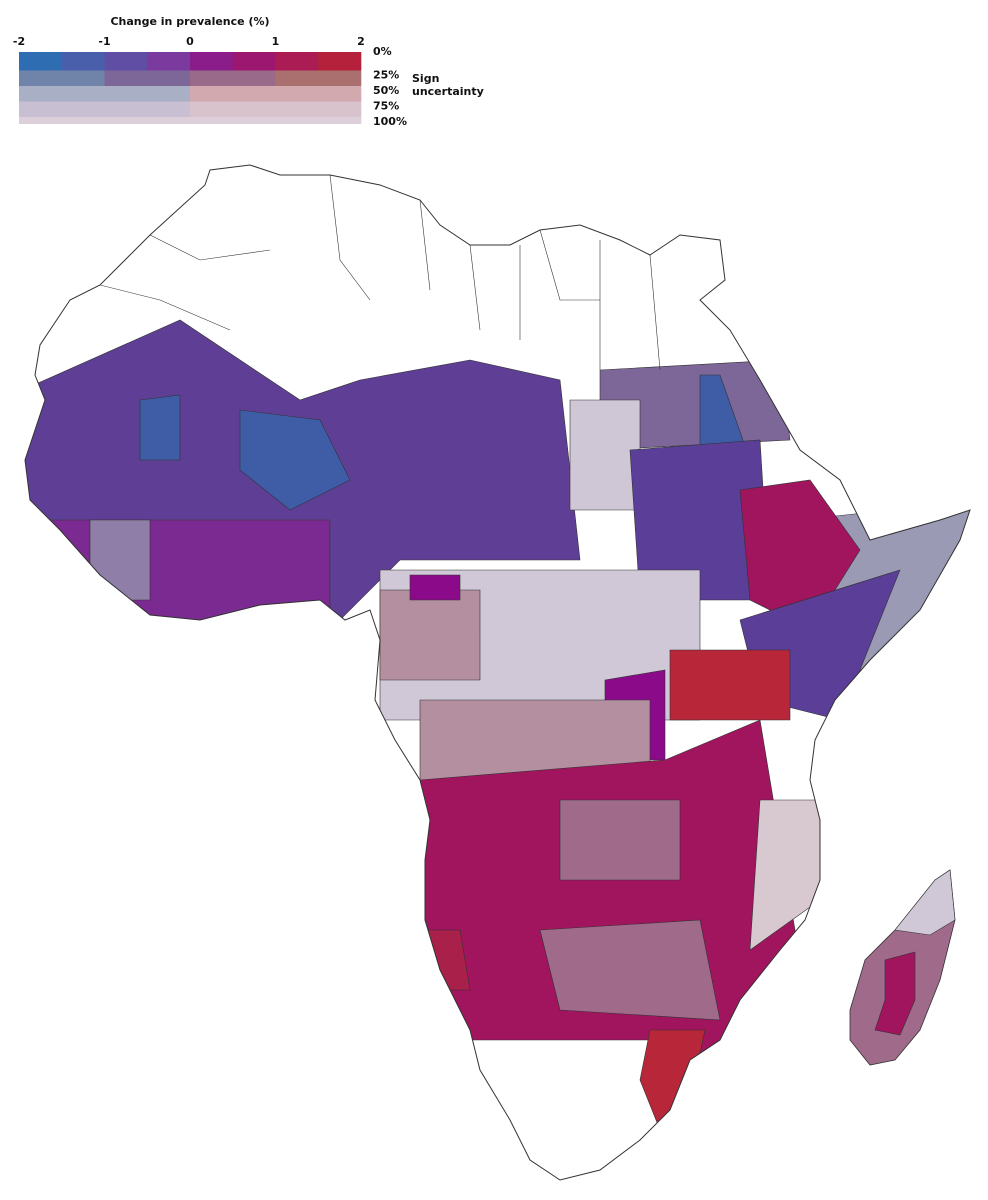 The image size is (988, 1200). What do you see at coordinates (390, 121) in the screenshot?
I see `uncertainty-label: 100%` at bounding box center [390, 121].